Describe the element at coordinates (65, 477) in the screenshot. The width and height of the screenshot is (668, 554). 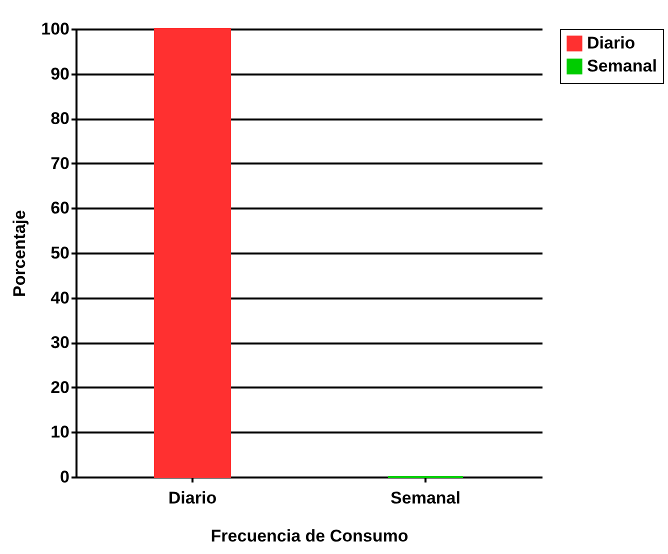
I see `y-tick-label: 0` at that location.